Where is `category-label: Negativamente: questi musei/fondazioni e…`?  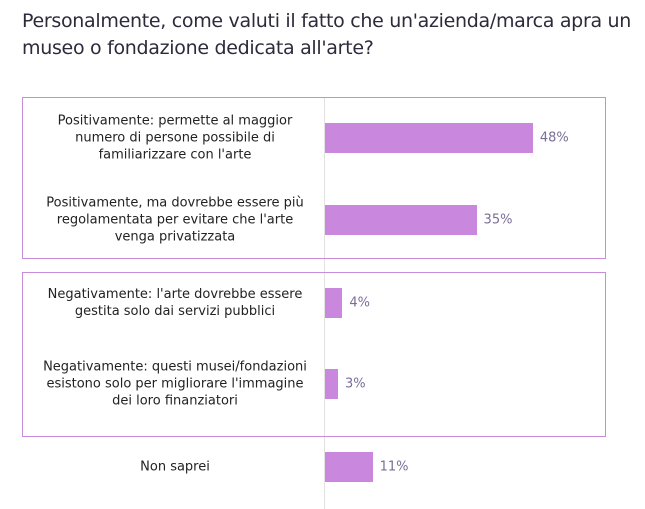
category-label: Negativamente: questi musei/fondazioni e… is located at coordinates (175, 384).